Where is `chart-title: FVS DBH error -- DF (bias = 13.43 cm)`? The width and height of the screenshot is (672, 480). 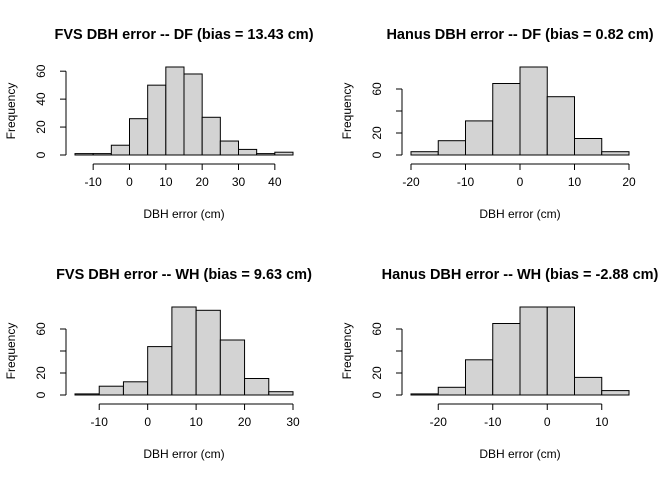
chart-title: FVS DBH error -- DF (bias = 13.43 cm) is located at coordinates (183, 35).